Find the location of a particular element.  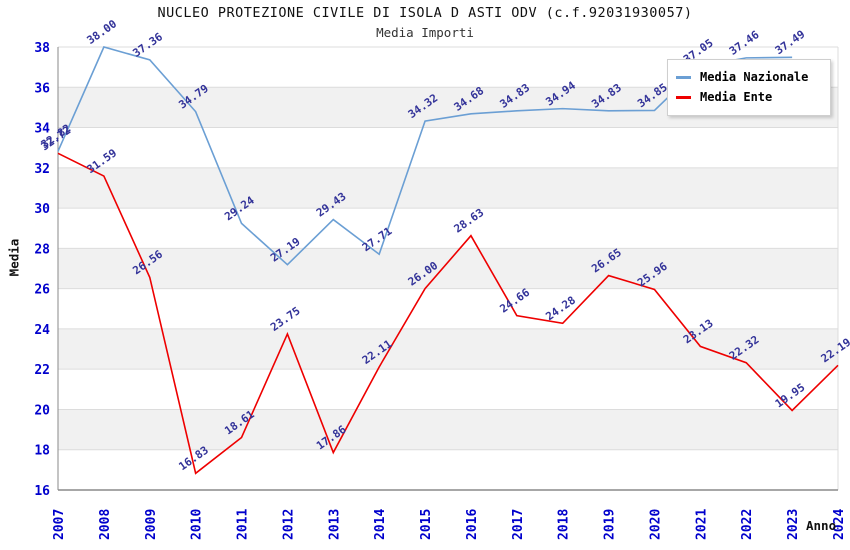

y-tick-label: 34 is located at coordinates (42, 129).